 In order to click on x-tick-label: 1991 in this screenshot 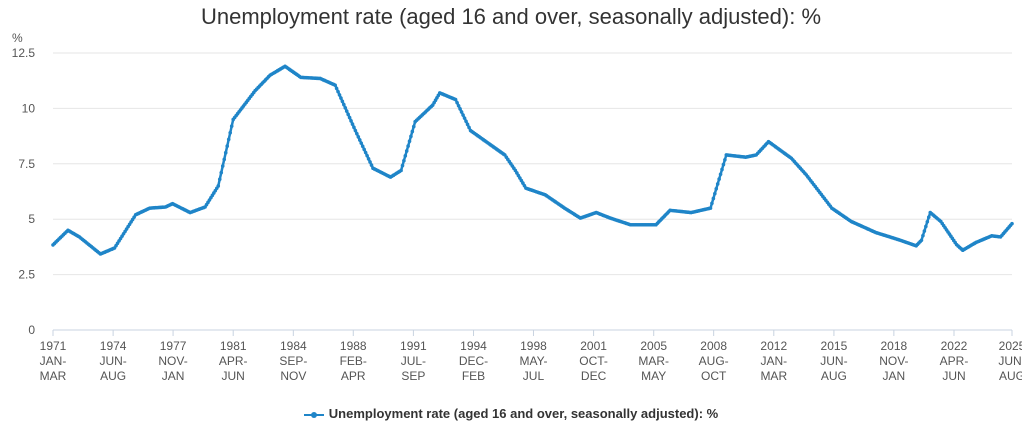, I will do `click(413, 346)`.